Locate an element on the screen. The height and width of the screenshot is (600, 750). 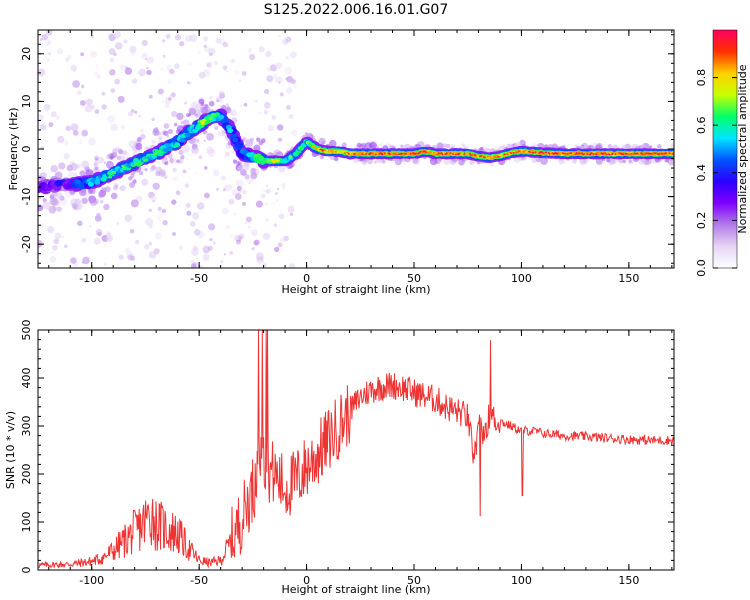
colorbar-tick-label: 0.6 is located at coordinates (701, 125).